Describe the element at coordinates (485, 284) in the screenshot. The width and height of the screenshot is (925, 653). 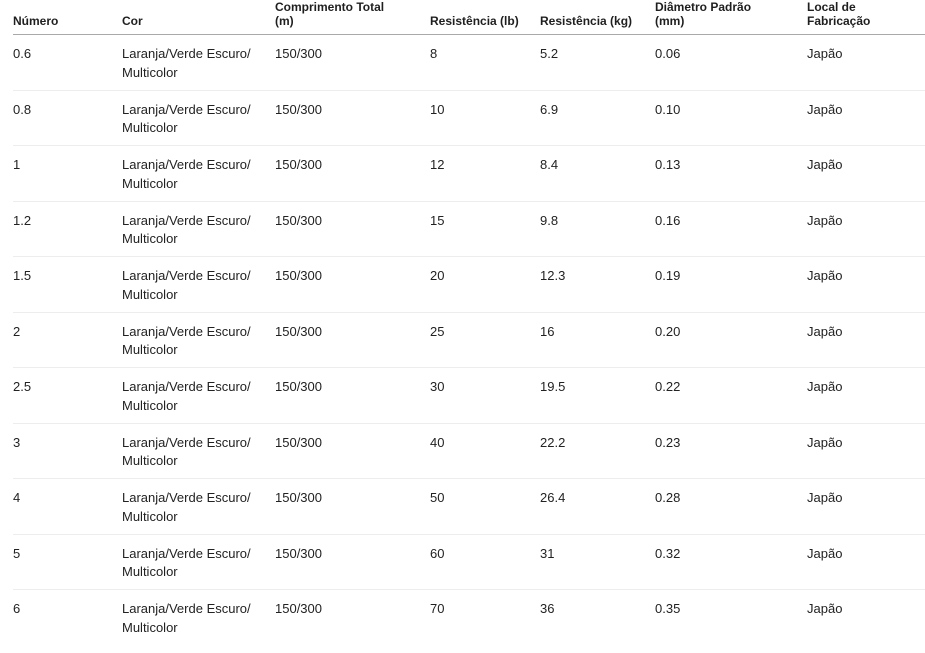
I see `cell-resistencia_lb: 20` at that location.